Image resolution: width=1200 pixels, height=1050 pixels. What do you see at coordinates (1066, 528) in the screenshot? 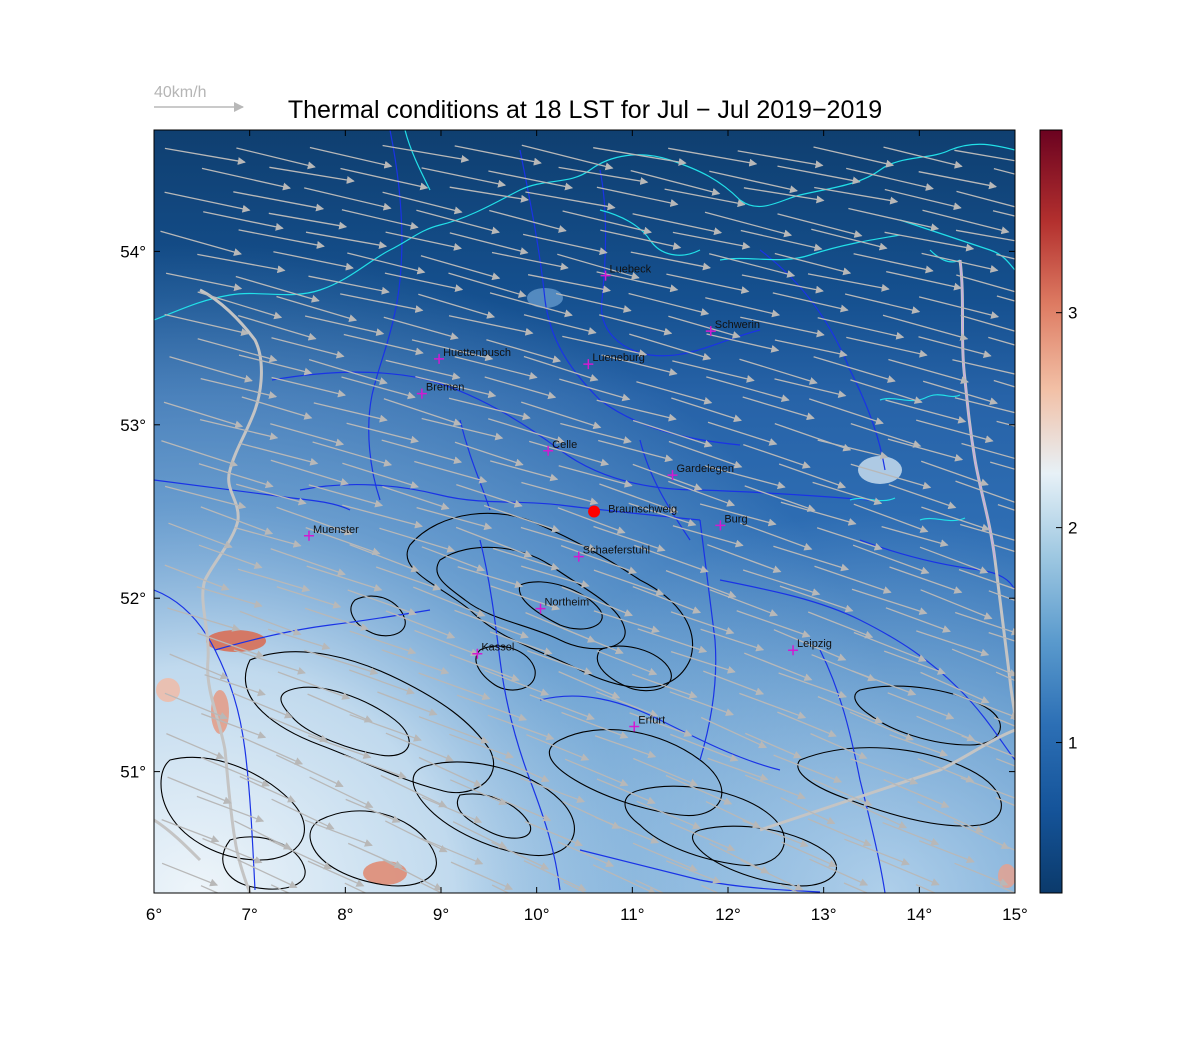
I see `colorbar-ticks: 1 2 3` at bounding box center [1066, 528].